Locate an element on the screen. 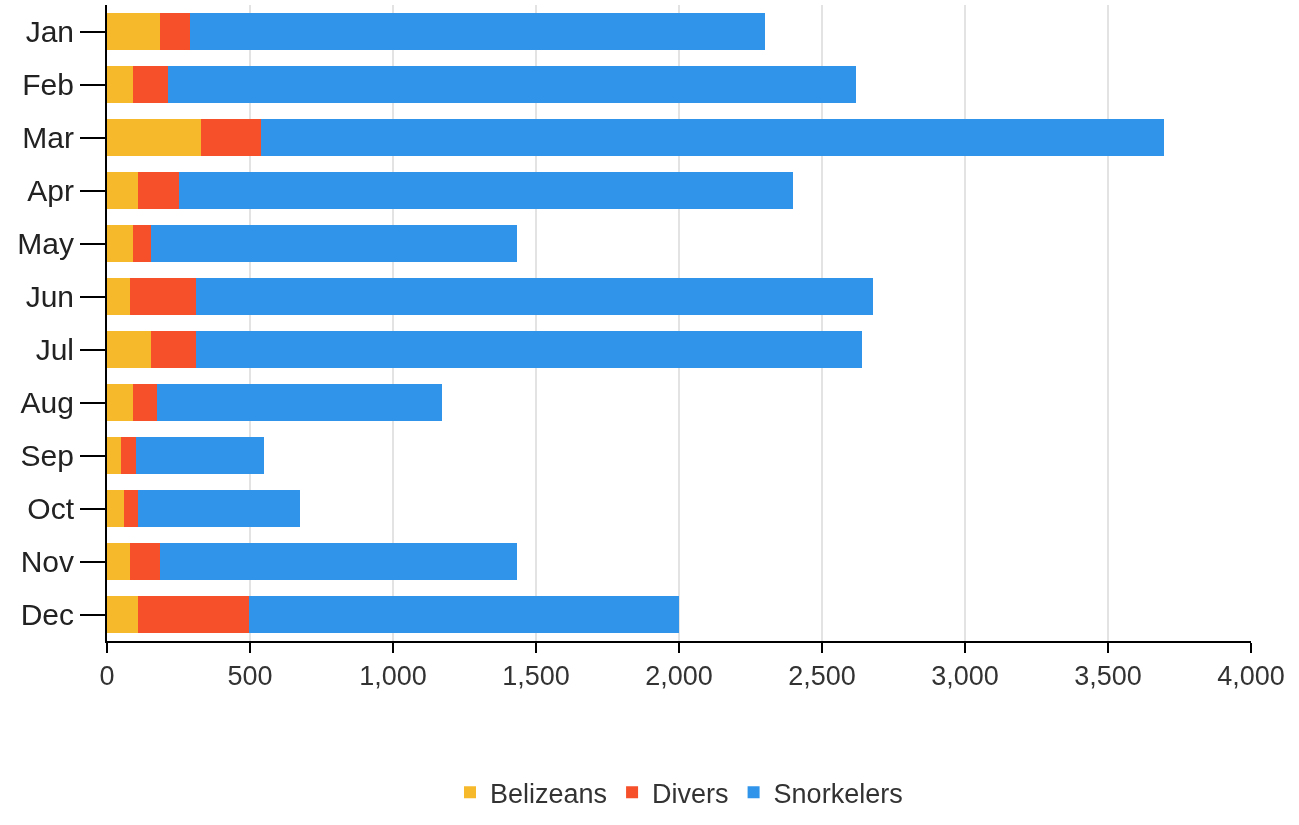 This screenshot has width=1299, height=825. y-tick-label: Feb is located at coordinates (48, 84).